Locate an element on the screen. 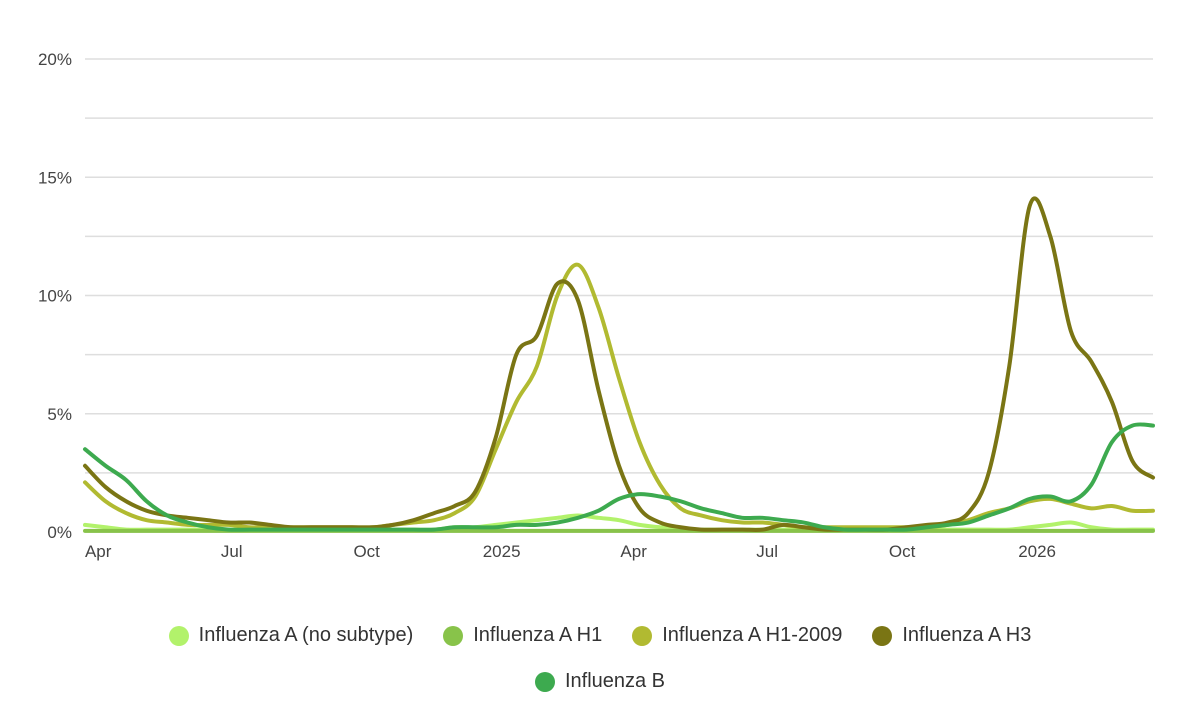 The height and width of the screenshot is (719, 1200). legend-item: Influenza B is located at coordinates (600, 681).